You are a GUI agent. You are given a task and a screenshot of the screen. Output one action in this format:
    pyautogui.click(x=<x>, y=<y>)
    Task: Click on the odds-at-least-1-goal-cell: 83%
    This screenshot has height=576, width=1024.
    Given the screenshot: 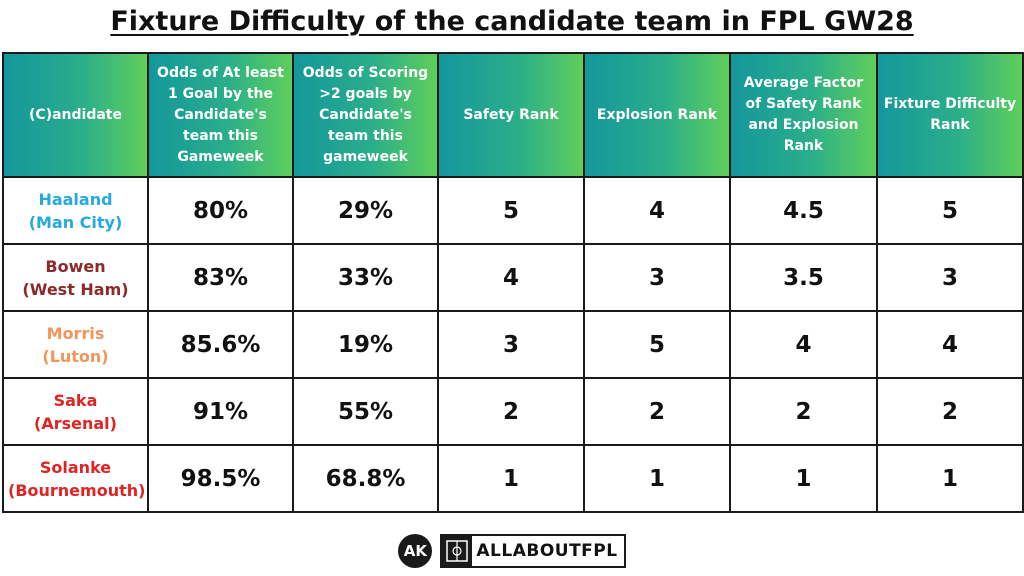 What is the action you would take?
    pyautogui.click(x=220, y=277)
    